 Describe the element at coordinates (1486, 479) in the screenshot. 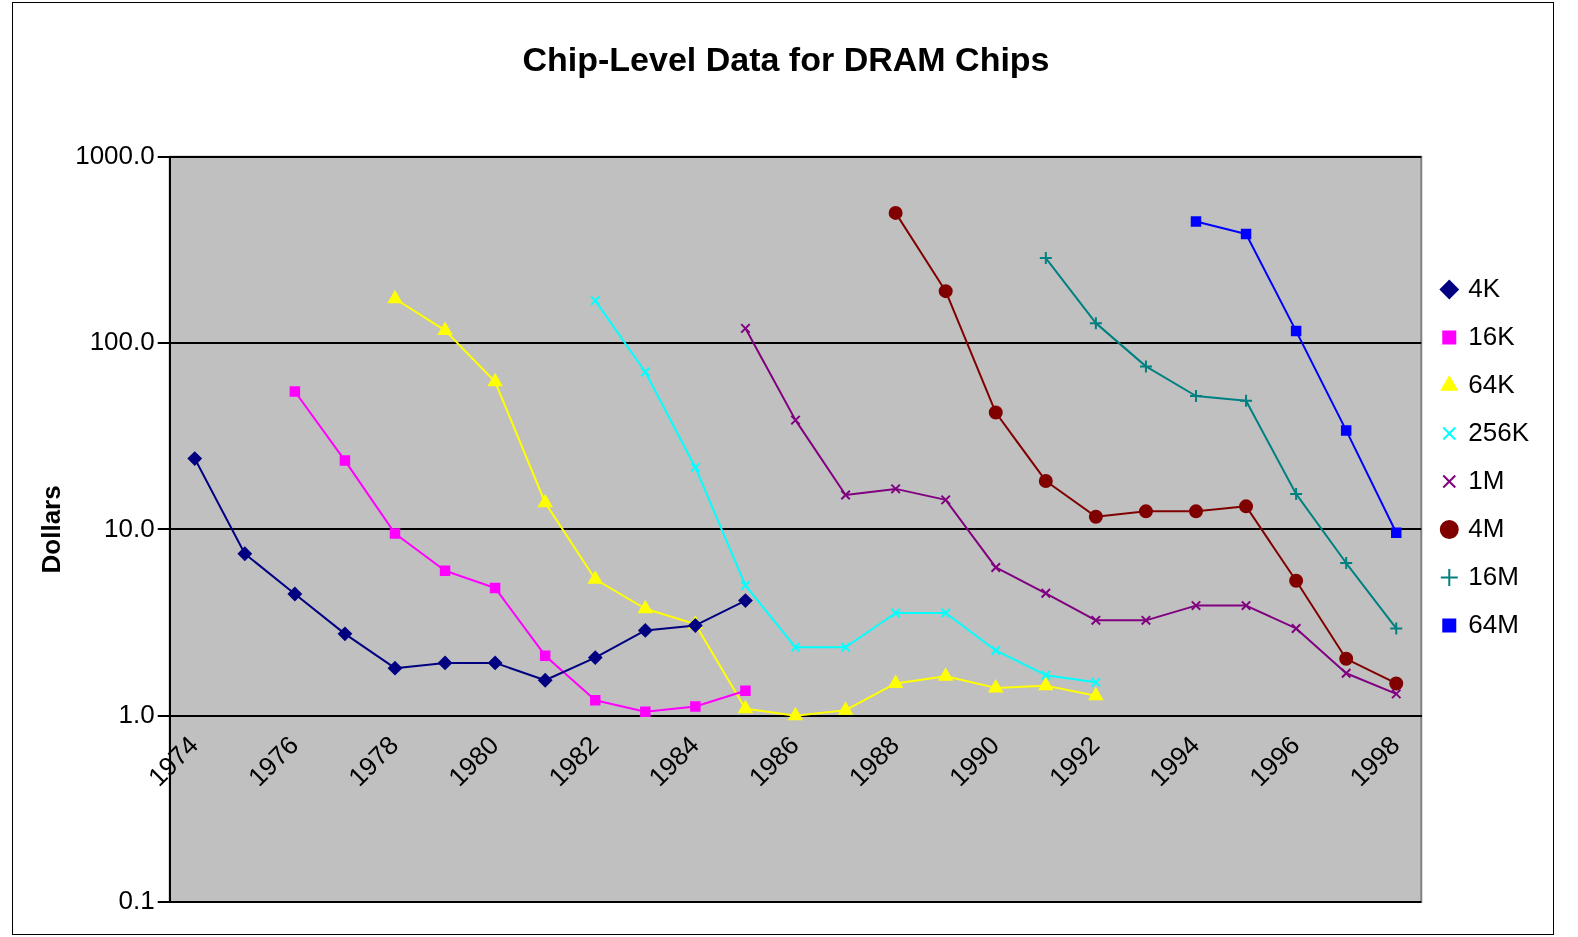

I see `legend-label: 1M` at that location.